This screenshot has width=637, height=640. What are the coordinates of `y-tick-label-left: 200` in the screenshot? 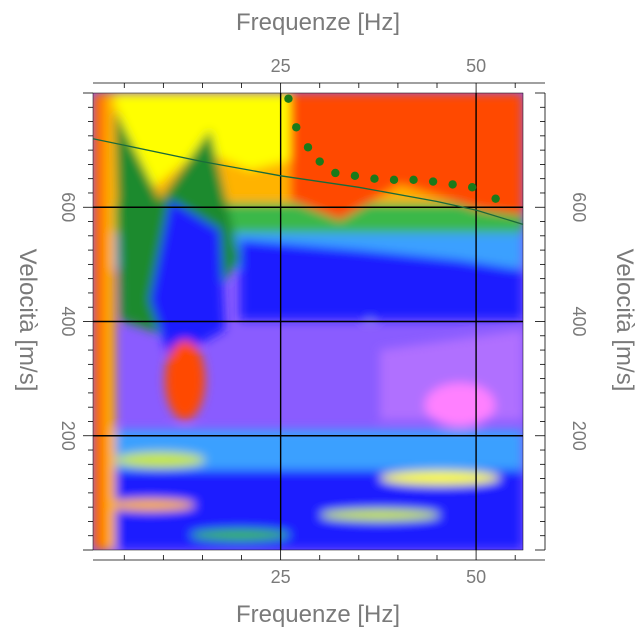 It's located at (68, 436).